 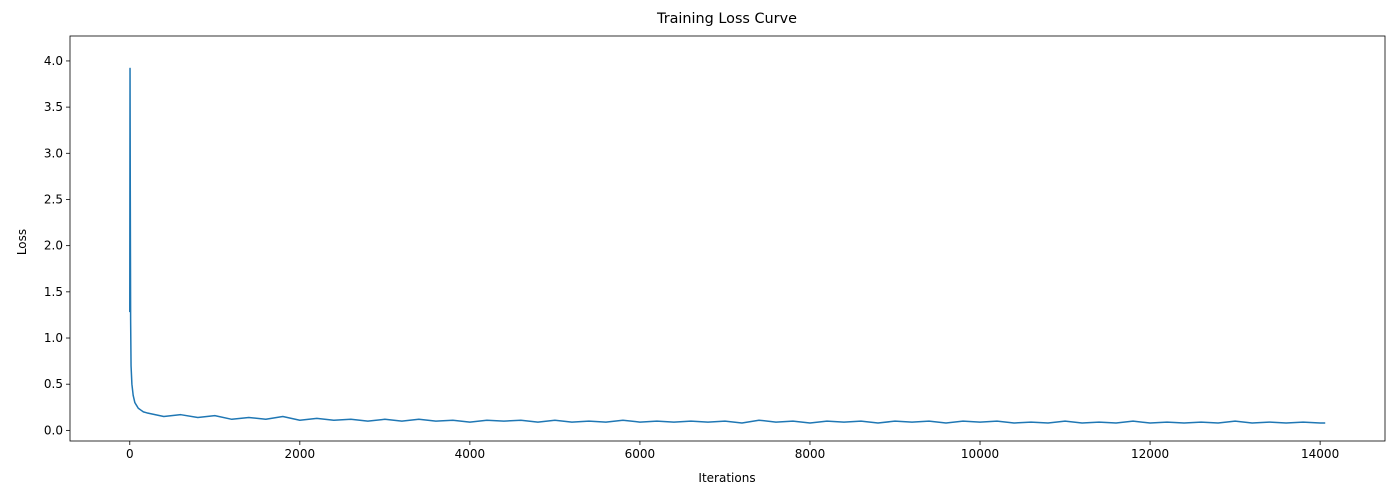 What do you see at coordinates (130, 454) in the screenshot?
I see `x-tick-label: 0` at bounding box center [130, 454].